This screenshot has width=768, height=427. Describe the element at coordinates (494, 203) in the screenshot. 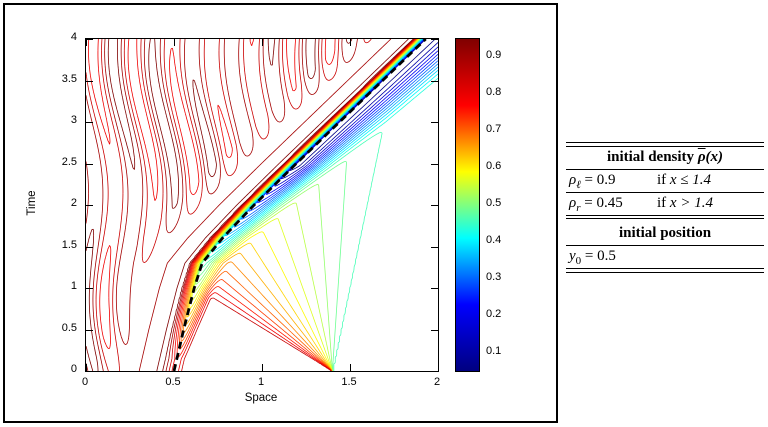

I see `colorbar-tick-label: 0.5` at that location.